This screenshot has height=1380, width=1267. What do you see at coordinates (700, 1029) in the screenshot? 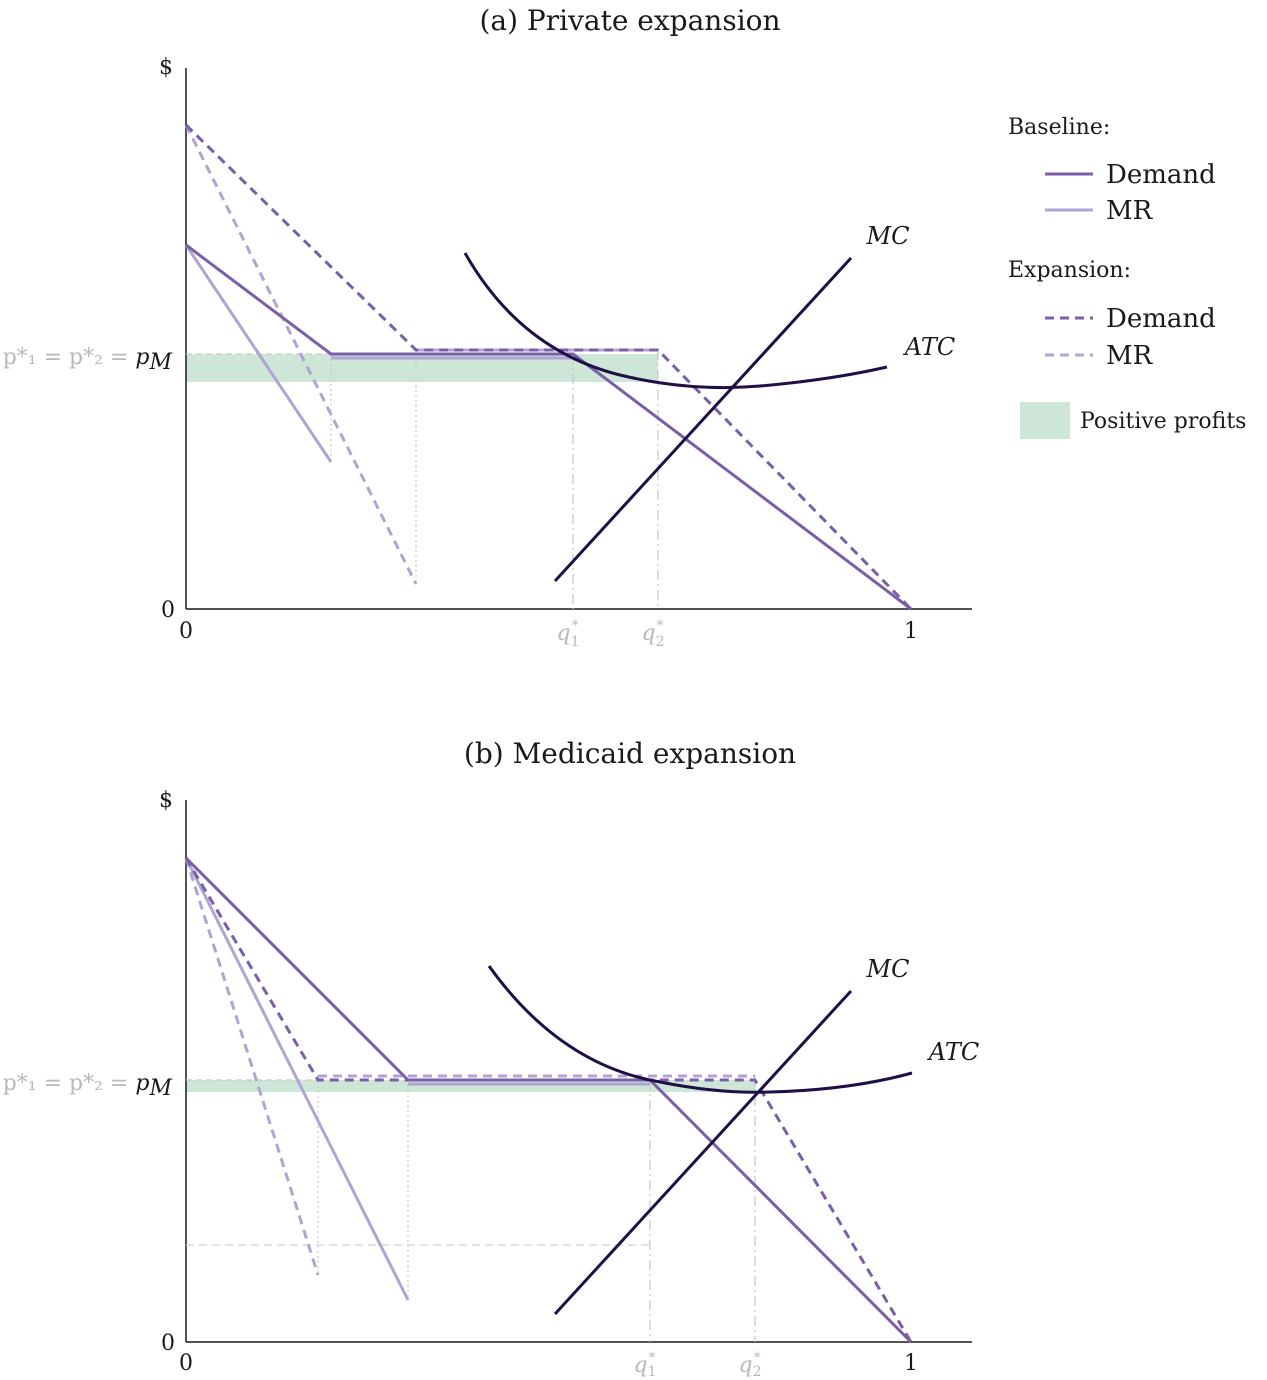
I see `panel-b-atc-curve` at bounding box center [700, 1029].